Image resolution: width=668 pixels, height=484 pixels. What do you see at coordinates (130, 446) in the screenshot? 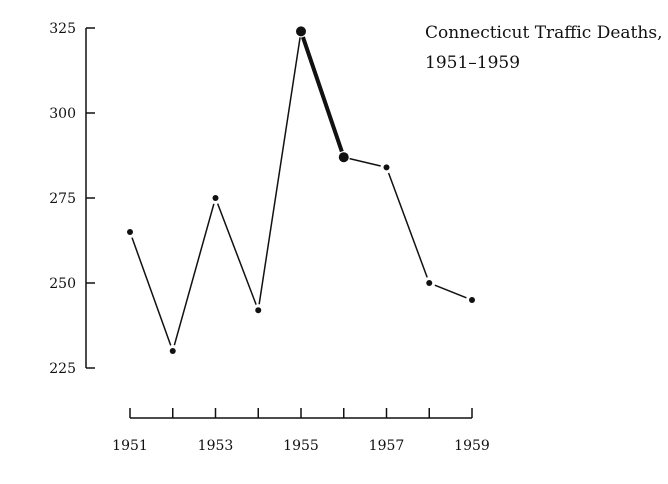
I see `x-tick-label: 1951` at bounding box center [130, 446].